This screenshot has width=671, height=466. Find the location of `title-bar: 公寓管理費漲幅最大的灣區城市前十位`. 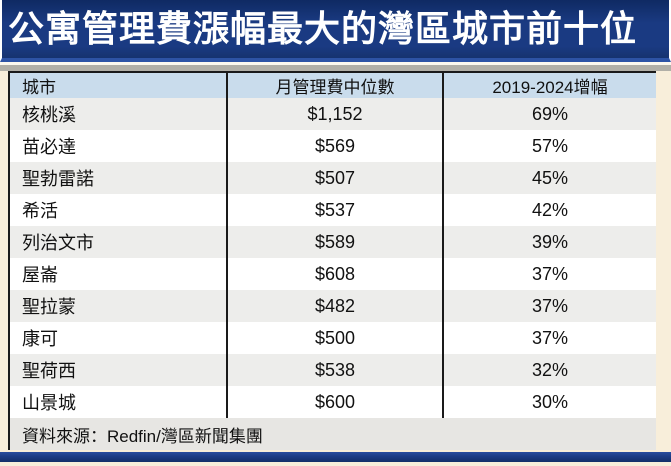

title-bar: 公寓管理費漲幅最大的灣區城市前十位 is located at coordinates (335, 31).